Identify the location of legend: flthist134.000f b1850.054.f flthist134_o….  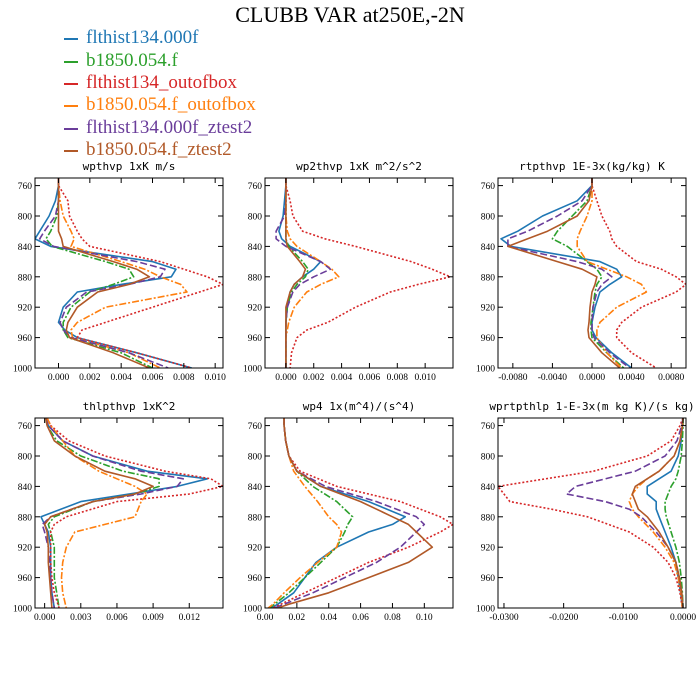
(160, 94).